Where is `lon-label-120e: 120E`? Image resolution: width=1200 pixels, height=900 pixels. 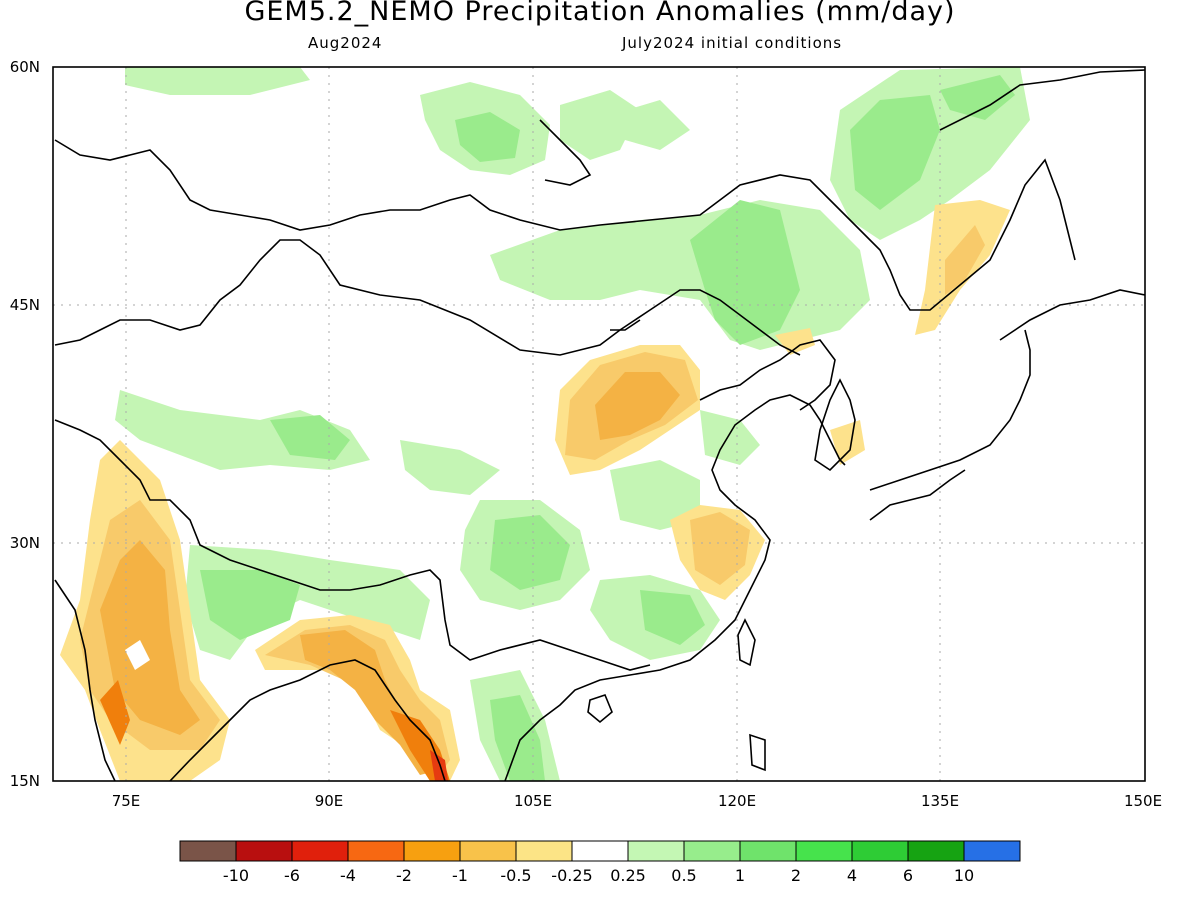
lon-label-120e: 120E is located at coordinates (737, 801).